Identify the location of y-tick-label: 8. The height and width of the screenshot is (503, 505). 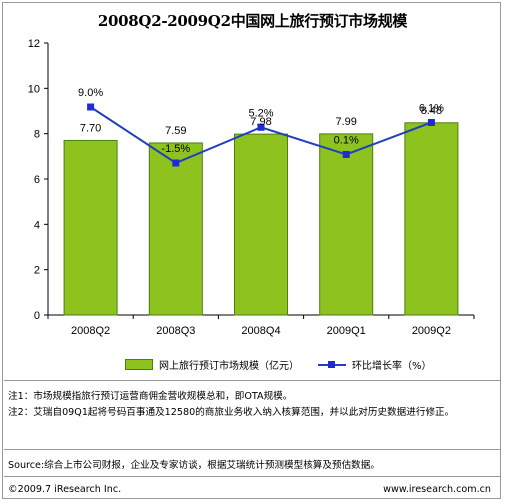
(37, 135).